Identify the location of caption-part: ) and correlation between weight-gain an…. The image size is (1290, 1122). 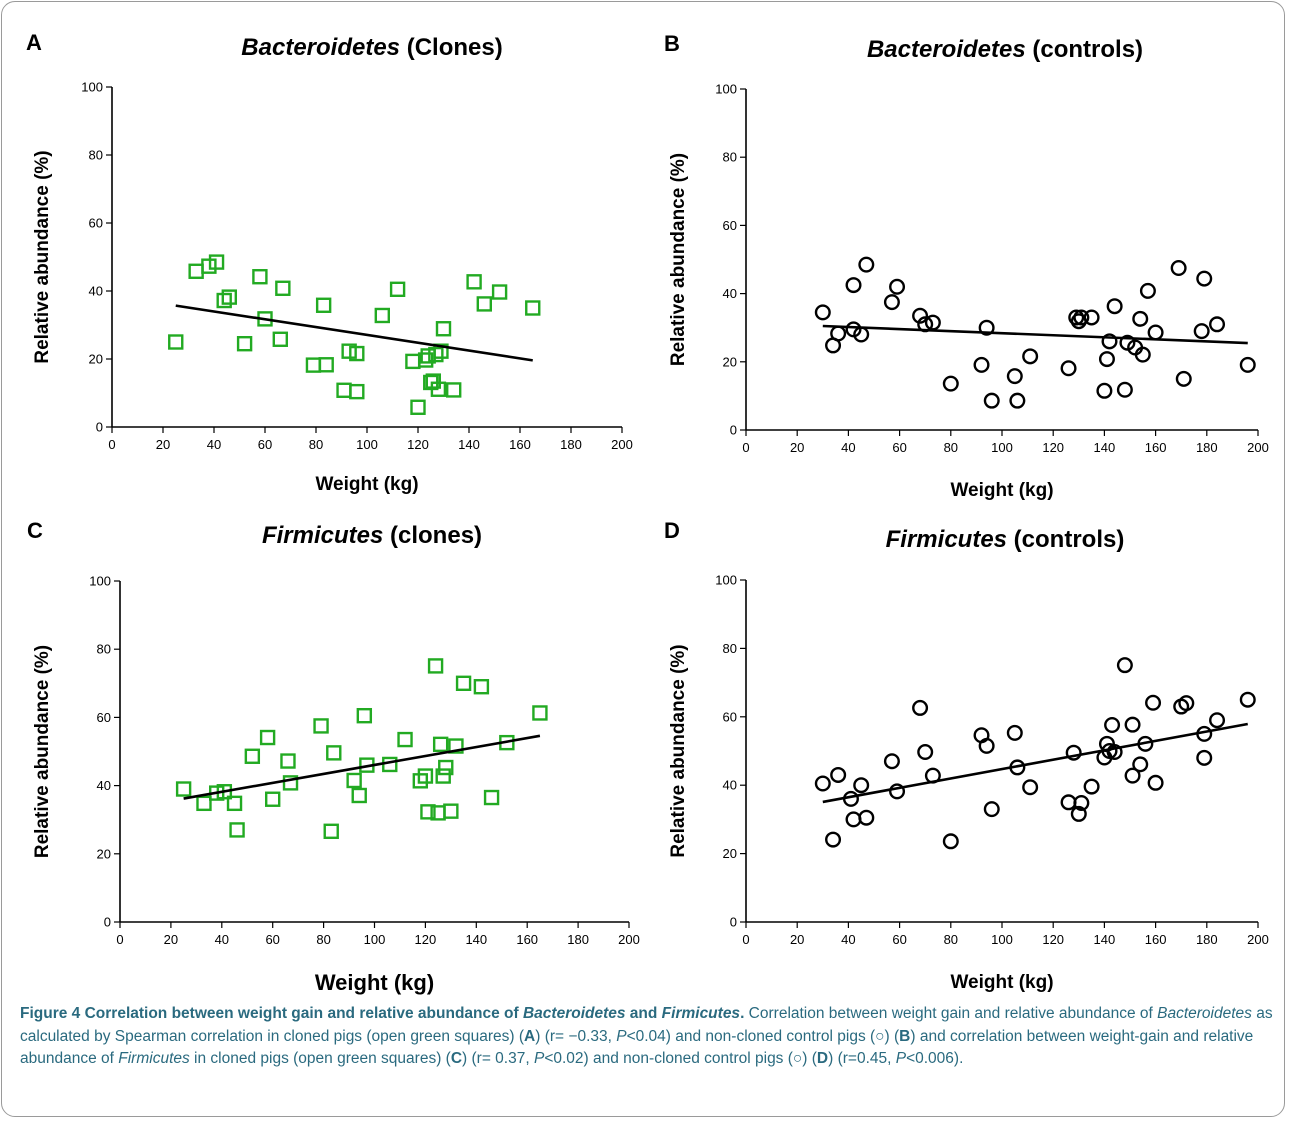
(637, 1047).